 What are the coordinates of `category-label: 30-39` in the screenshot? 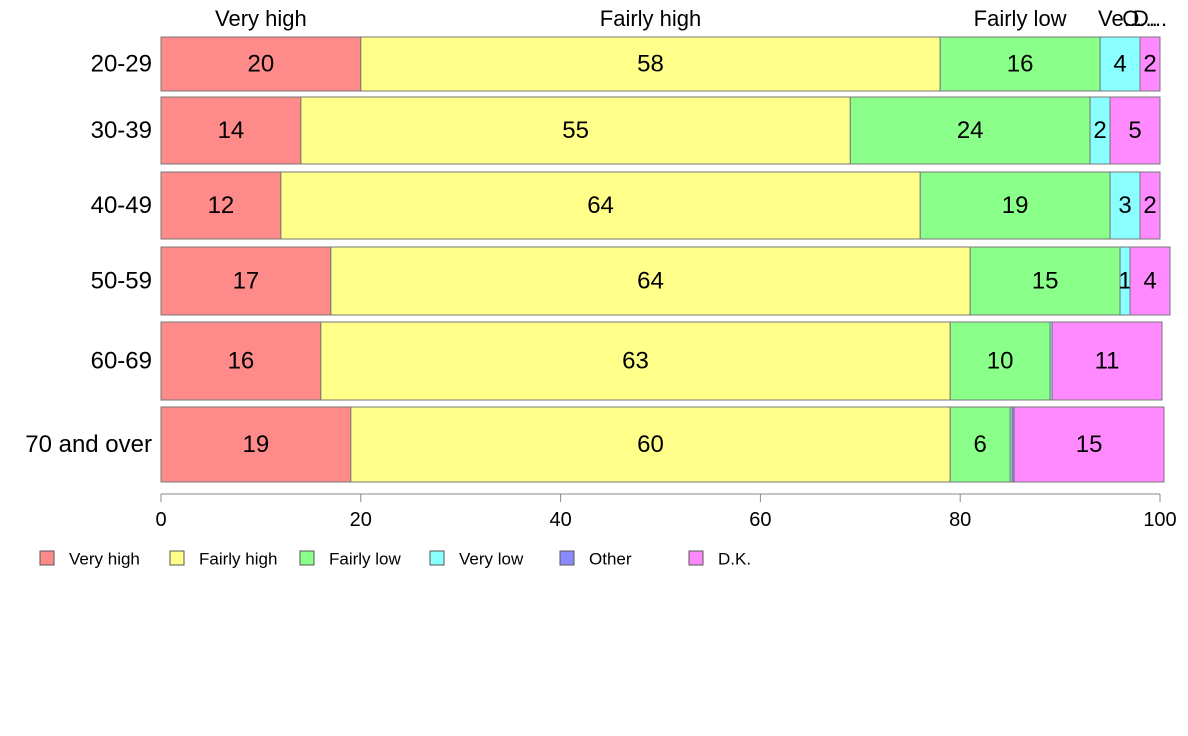 It's located at (121, 130).